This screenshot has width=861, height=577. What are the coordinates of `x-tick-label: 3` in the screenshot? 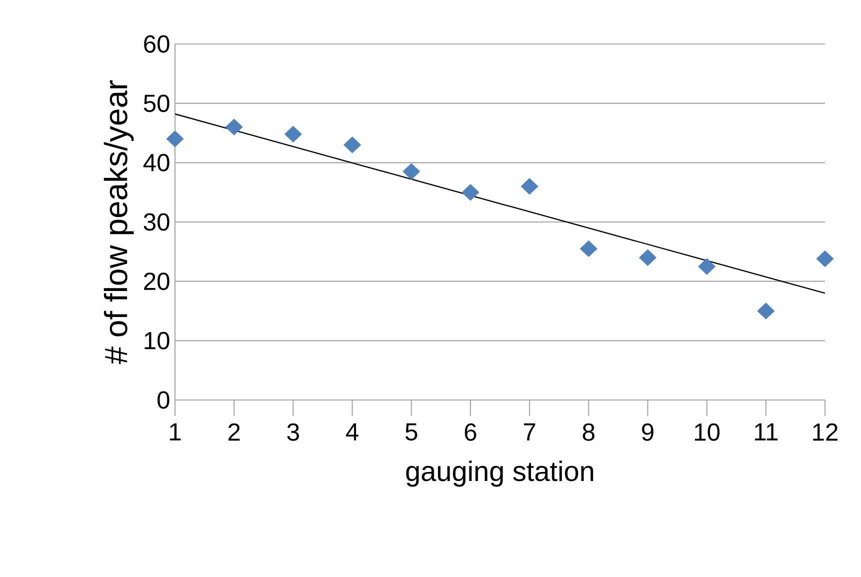 It's located at (293, 432).